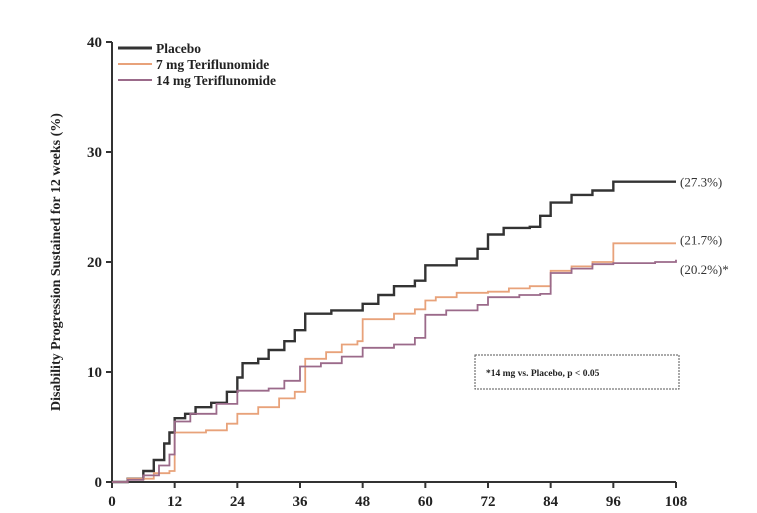 This screenshot has width=757, height=513. What do you see at coordinates (704, 269) in the screenshot?
I see `end-label: (20.2%)*` at bounding box center [704, 269].